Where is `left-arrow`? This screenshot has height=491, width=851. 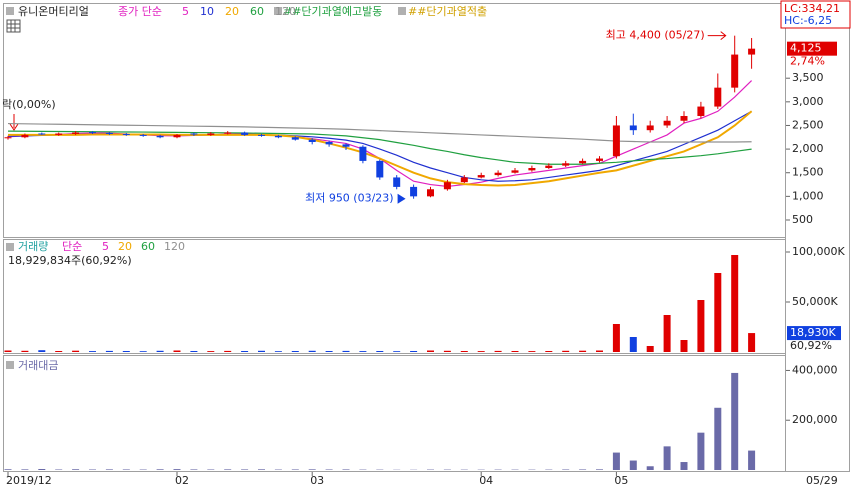 left-arrow is located at coordinates (14, 122).